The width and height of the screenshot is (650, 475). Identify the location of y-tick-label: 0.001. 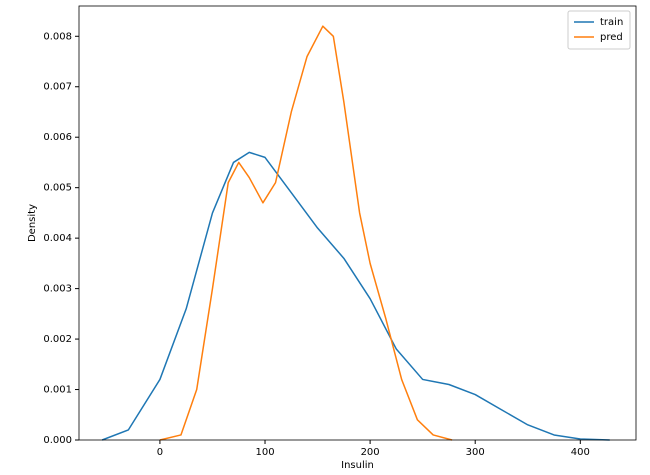
(57, 390).